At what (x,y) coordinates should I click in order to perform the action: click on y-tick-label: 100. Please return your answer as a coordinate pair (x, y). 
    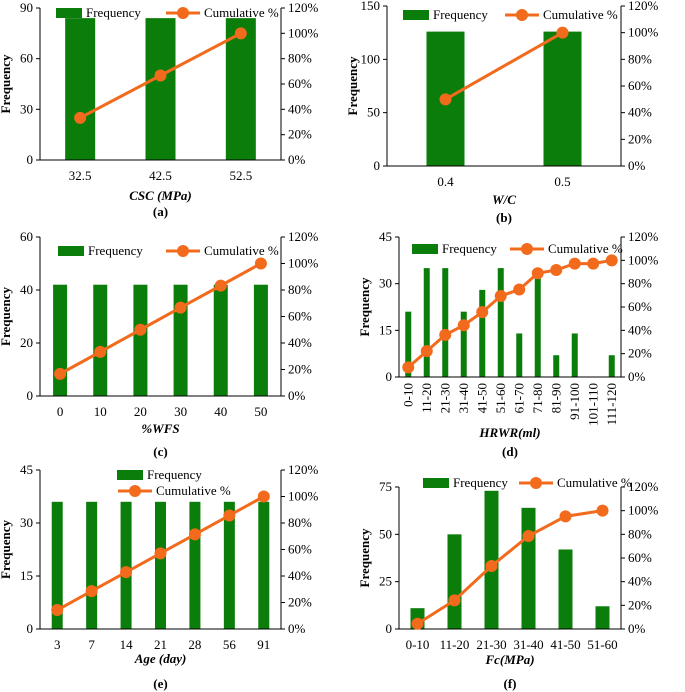
    Looking at the image, I should click on (371, 58).